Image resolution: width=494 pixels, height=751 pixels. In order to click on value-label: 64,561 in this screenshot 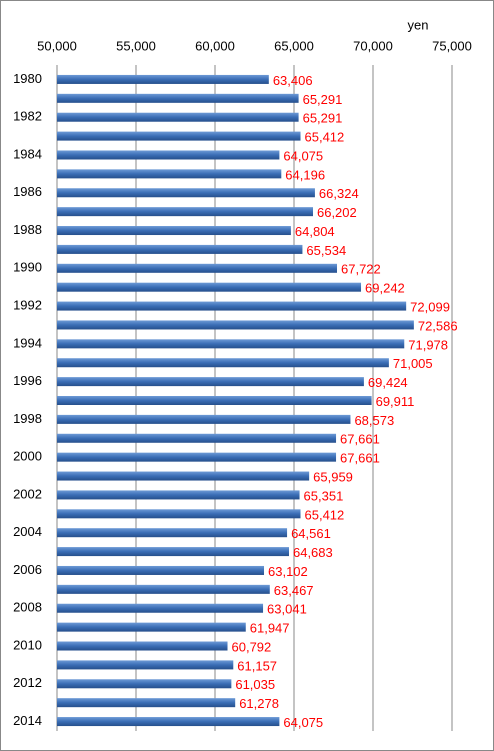, I will do `click(311, 533)`.